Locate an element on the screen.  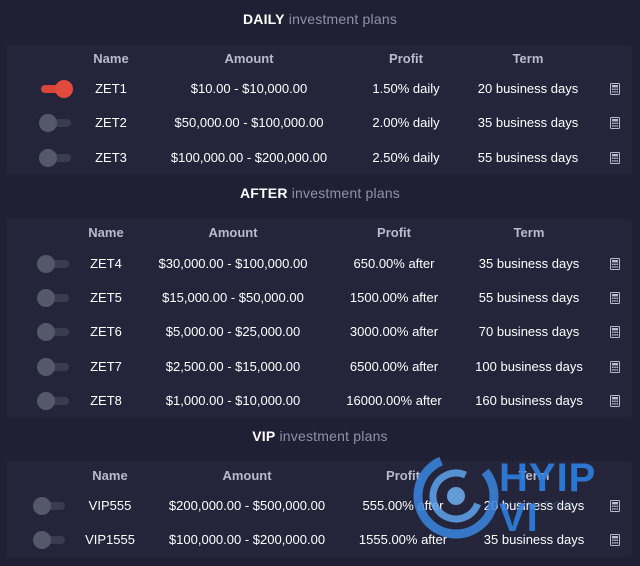
plan-profit: 6500.00% after is located at coordinates (394, 366).